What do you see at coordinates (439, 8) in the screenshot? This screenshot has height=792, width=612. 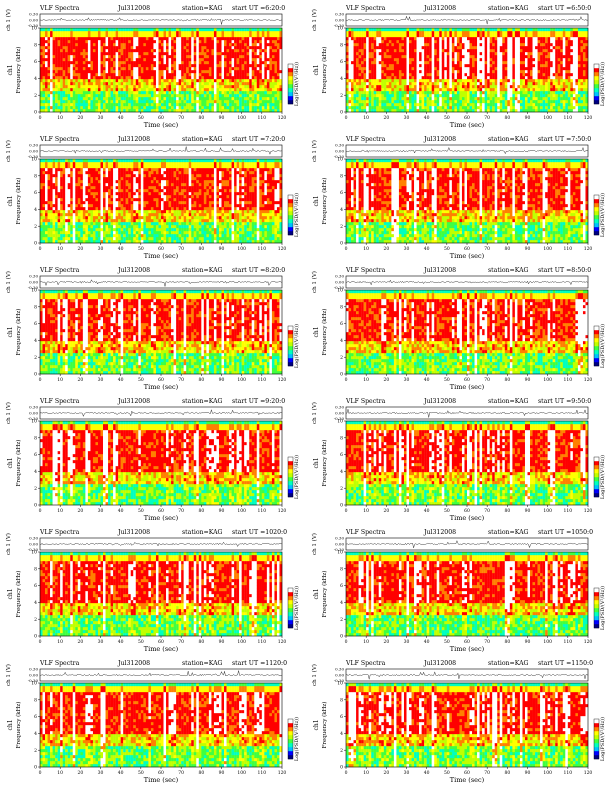 I see `date-label: Jul312008` at bounding box center [439, 8].